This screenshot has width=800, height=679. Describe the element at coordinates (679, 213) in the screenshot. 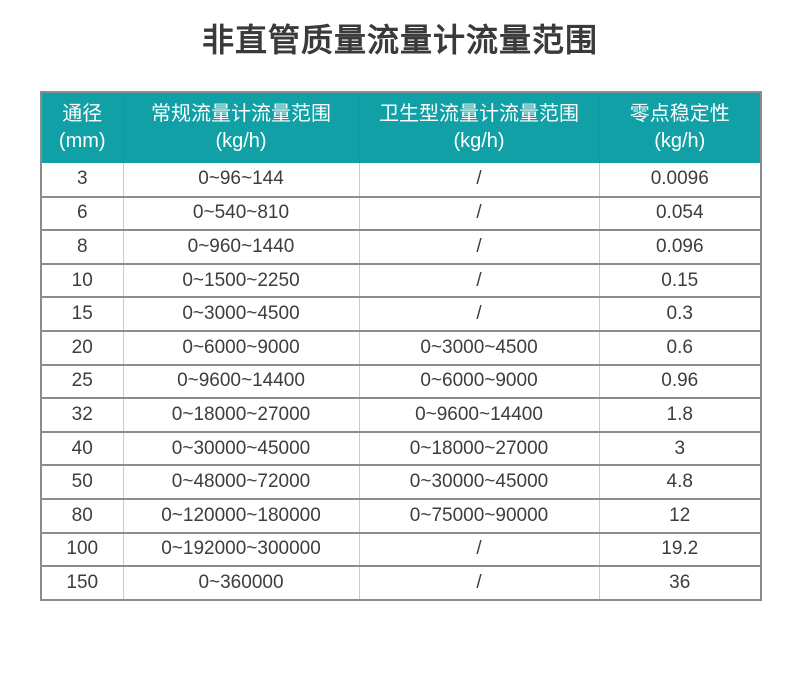

I see `cell-zero-stability: 0.054` at that location.